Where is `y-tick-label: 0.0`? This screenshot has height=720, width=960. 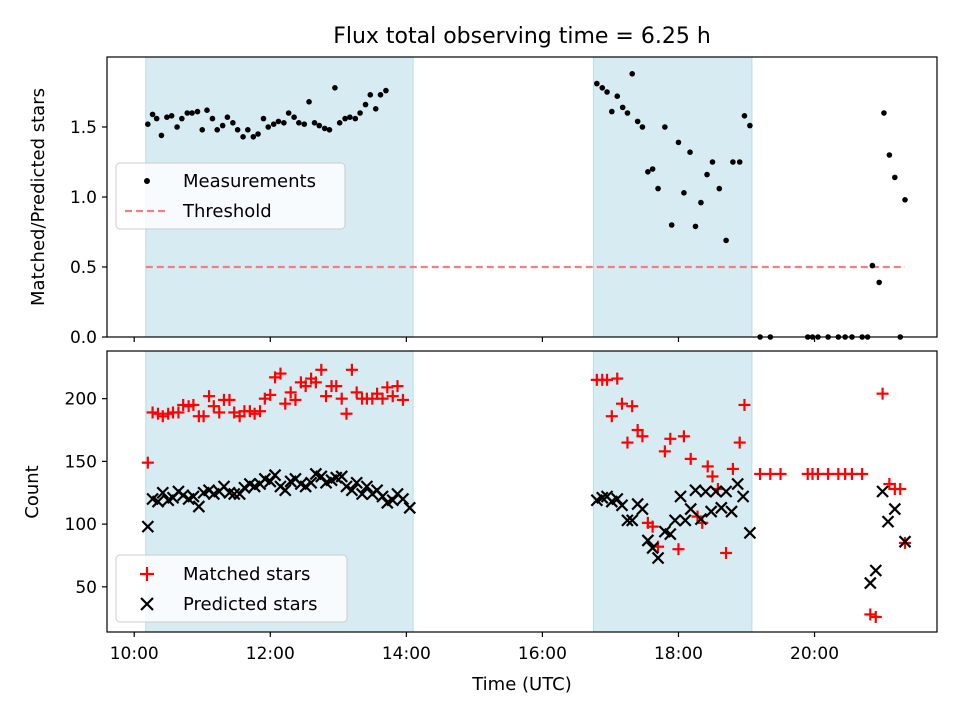
y-tick-label: 0.0 is located at coordinates (83, 338).